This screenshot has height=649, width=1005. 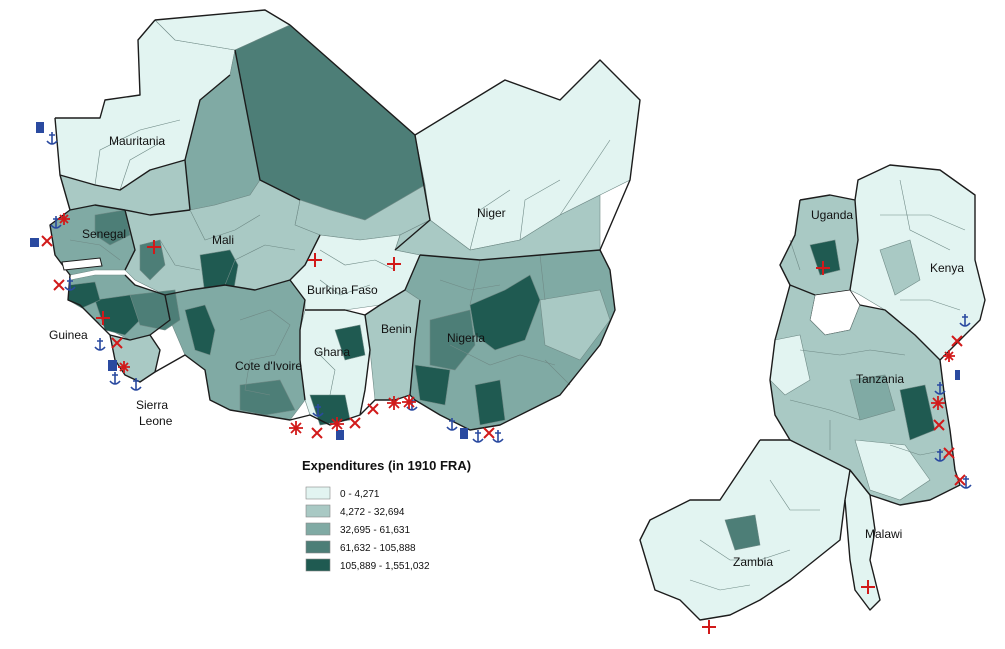 I want to click on region-cote-divoire-dark, so click(x=200, y=330).